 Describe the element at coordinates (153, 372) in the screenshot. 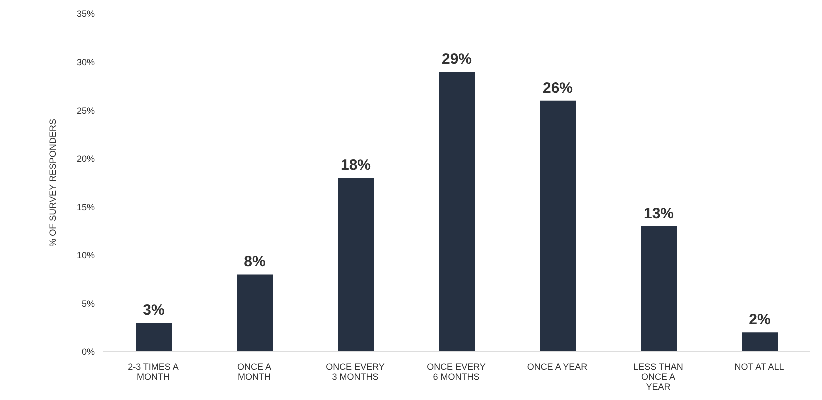

I see `x-tick-label: 2-3 TIMES A MONTH` at that location.